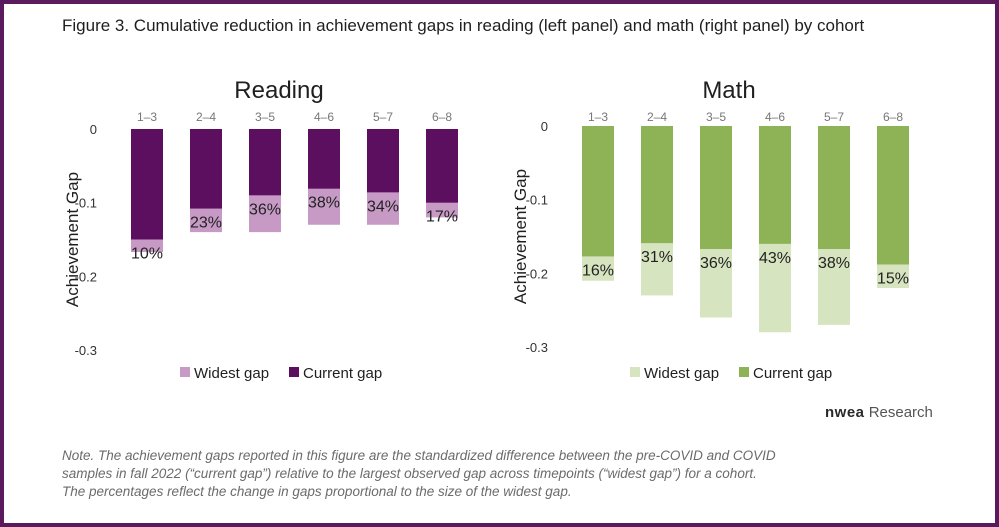  I want to click on reading-y-tick-label: -0.2, so click(86, 276).